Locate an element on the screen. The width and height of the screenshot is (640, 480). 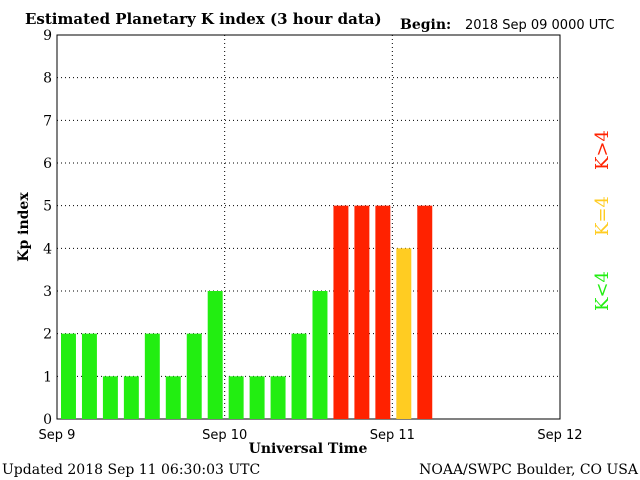
x-axis-label: Universal Time is located at coordinates (308, 449).